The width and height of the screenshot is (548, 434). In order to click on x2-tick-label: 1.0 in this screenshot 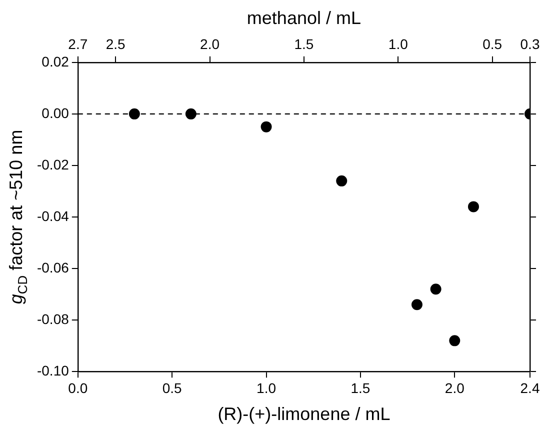, I will do `click(398, 44)`.